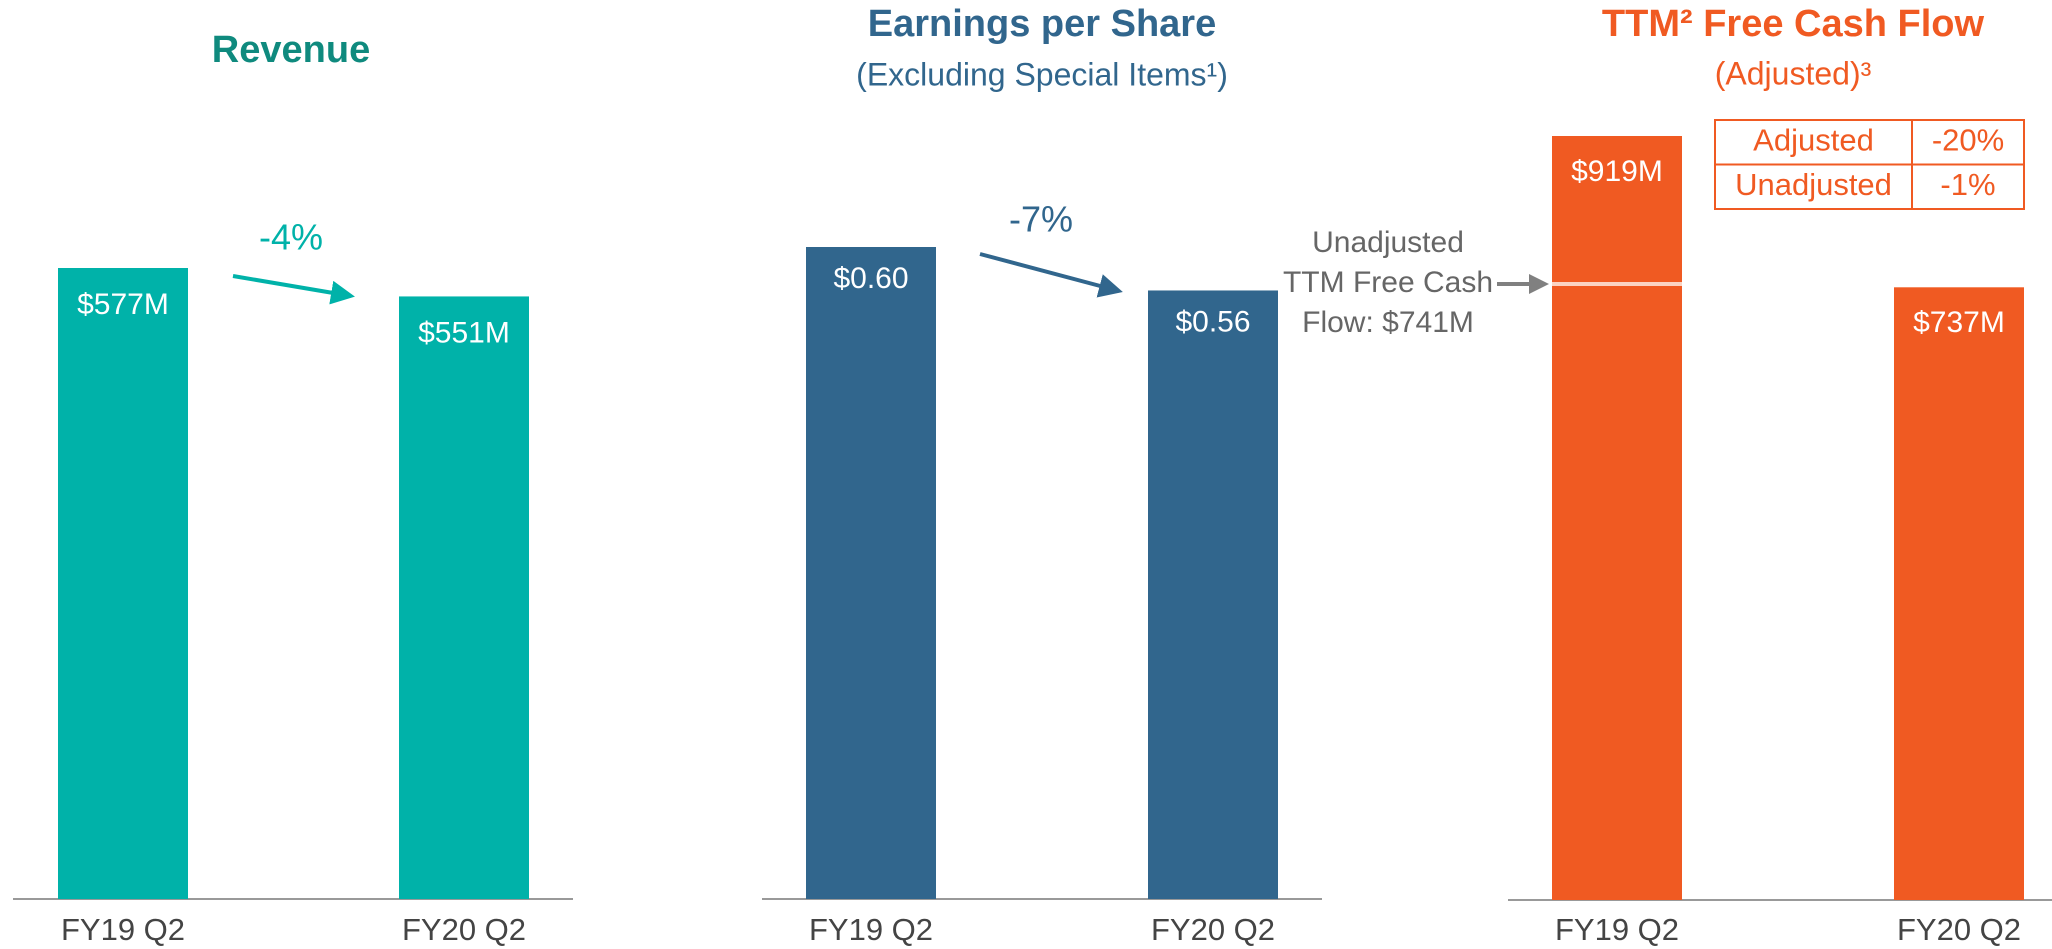 The height and width of the screenshot is (949, 2052). I want to click on value-label: $0.56, so click(1212, 321).